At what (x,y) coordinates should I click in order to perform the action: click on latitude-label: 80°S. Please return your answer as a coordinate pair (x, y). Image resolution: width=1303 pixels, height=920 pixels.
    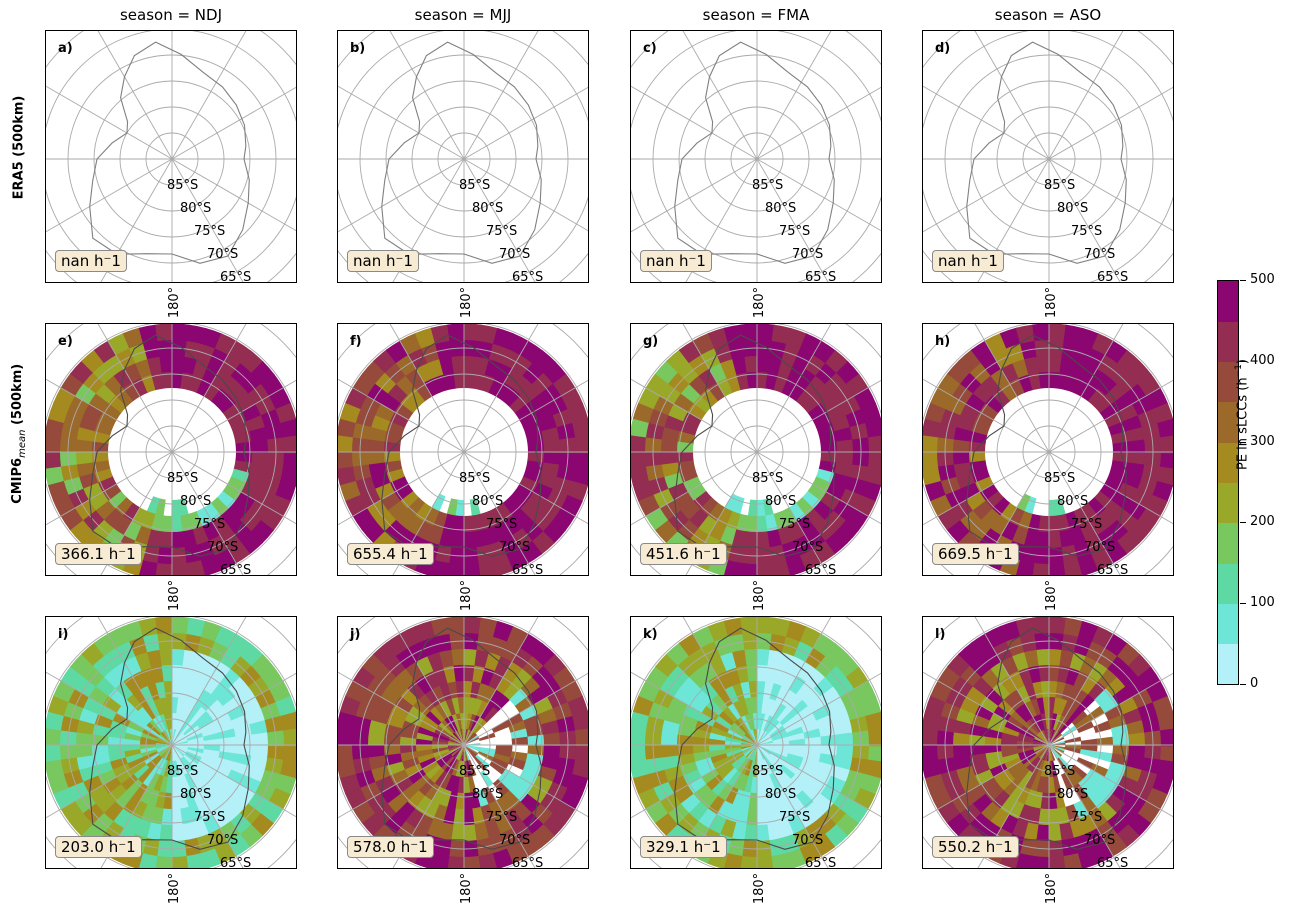
    Looking at the image, I should click on (1073, 501).